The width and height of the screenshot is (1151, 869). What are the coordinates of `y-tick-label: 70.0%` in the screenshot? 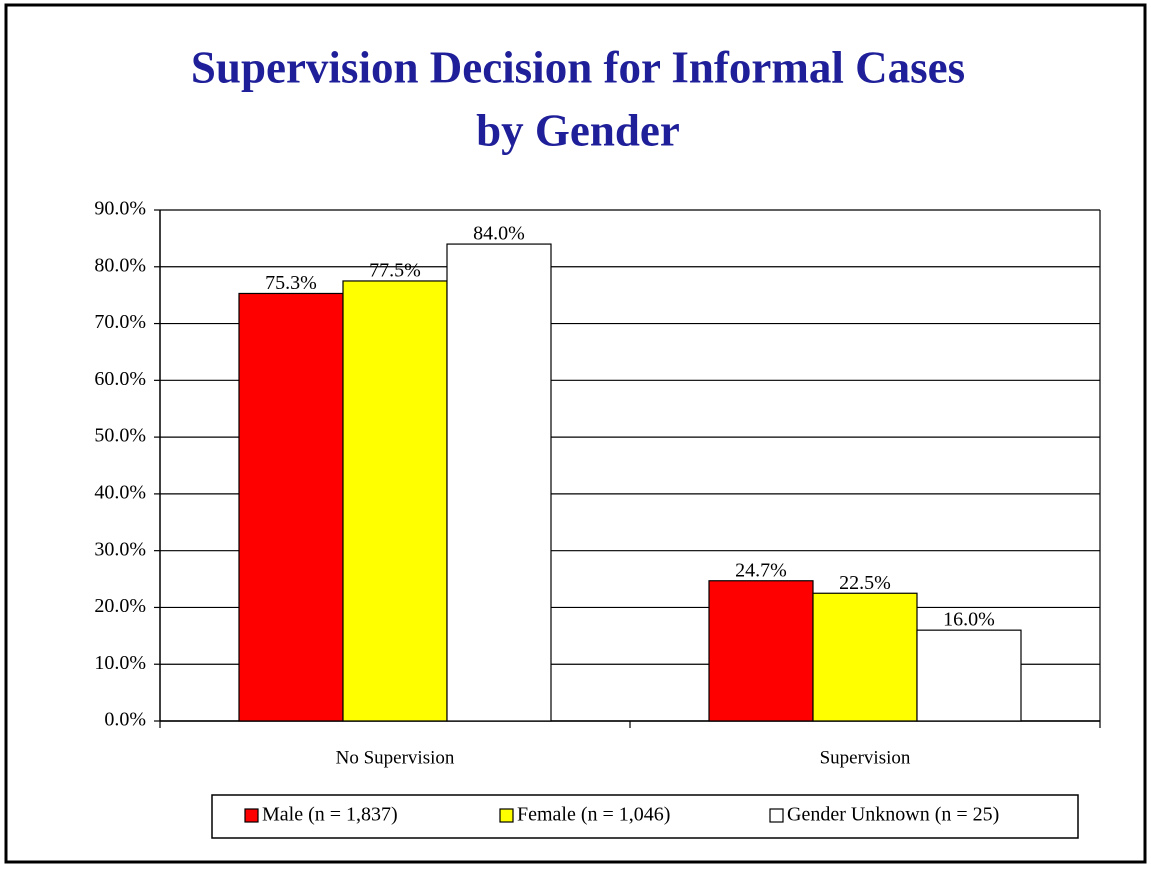 It's located at (120, 322).